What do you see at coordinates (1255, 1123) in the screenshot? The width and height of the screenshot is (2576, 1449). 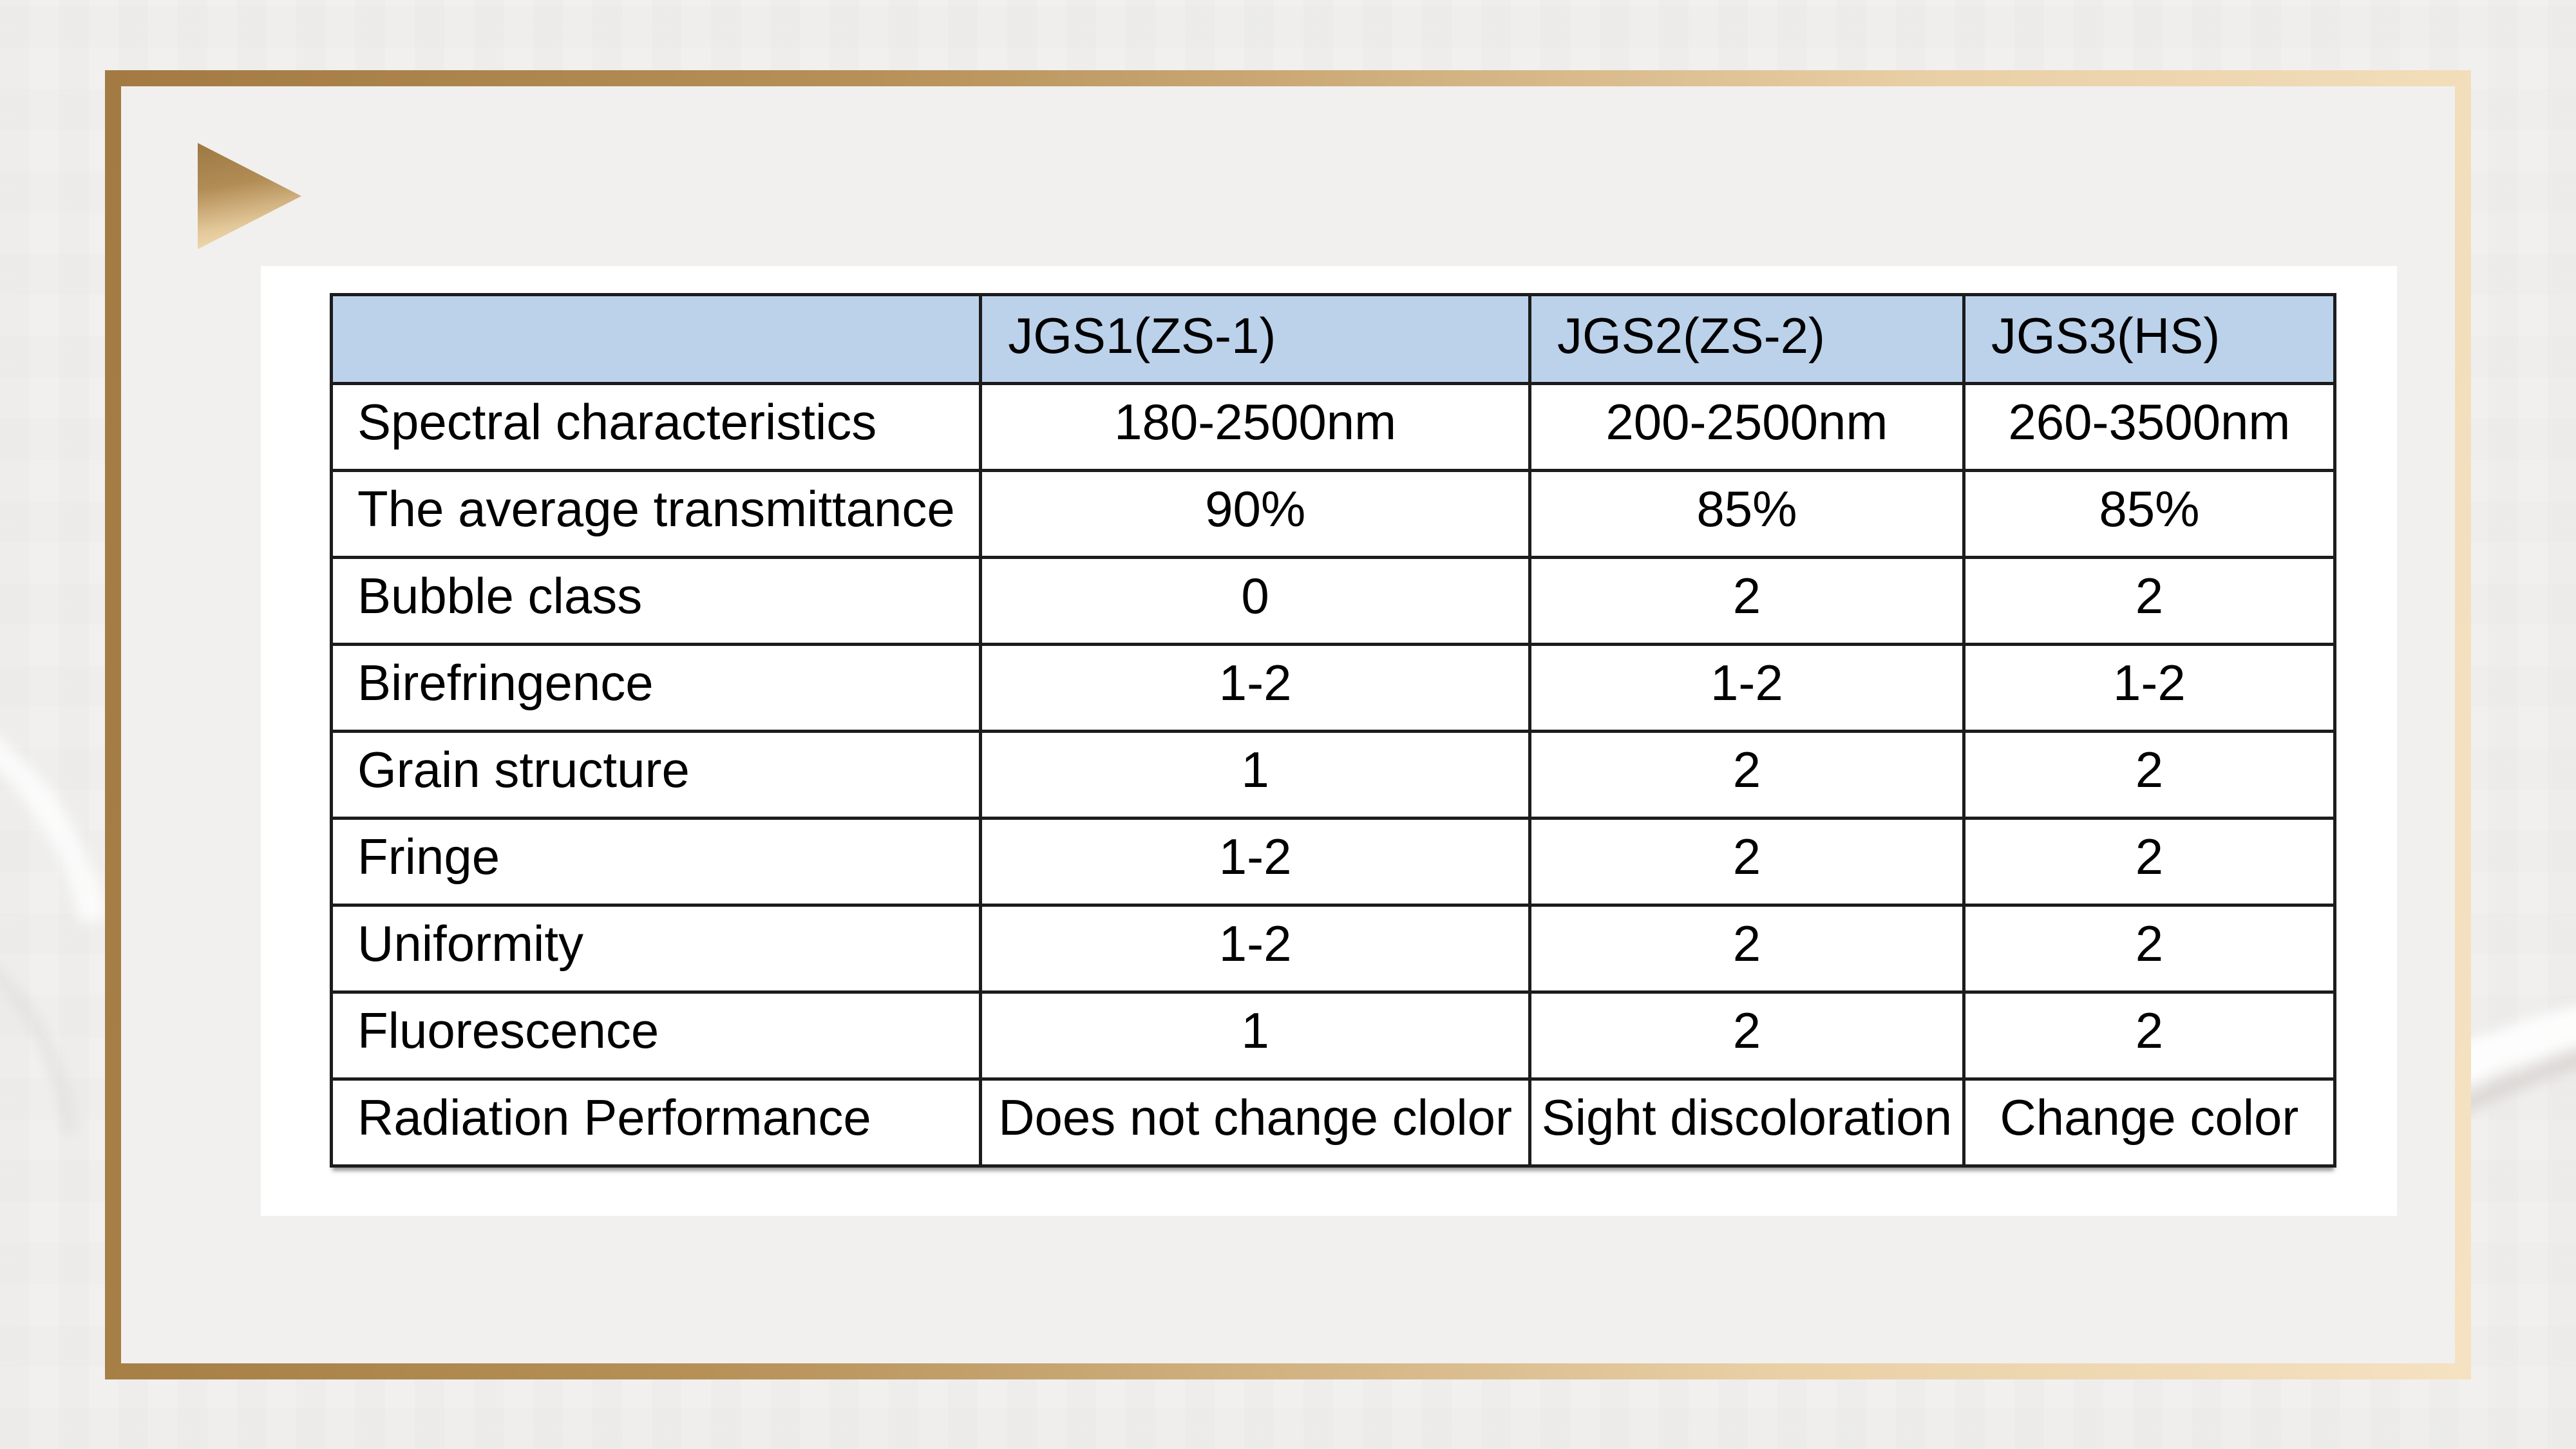 I see `row-value: Does not change clolor` at bounding box center [1255, 1123].